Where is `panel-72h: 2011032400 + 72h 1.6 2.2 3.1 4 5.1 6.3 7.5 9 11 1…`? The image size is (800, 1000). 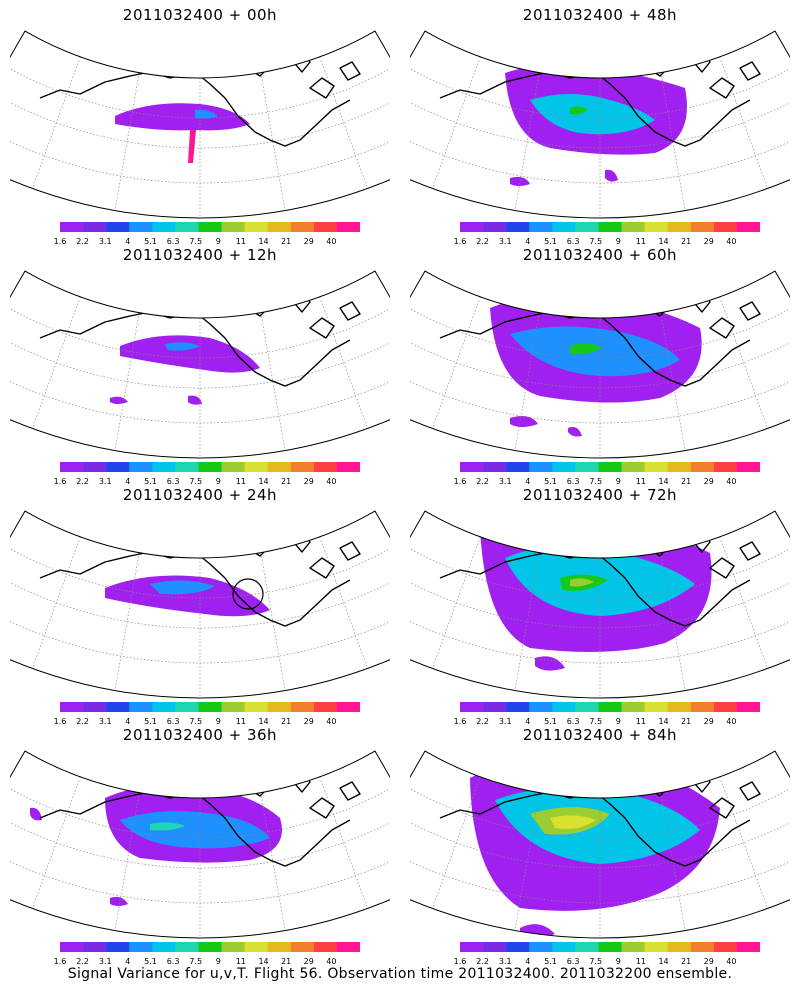 panel-72h: 2011032400 + 72h 1.6 2.2 3.1 4 5.1 6.3 7.5 9 11 1… is located at coordinates (600, 605).